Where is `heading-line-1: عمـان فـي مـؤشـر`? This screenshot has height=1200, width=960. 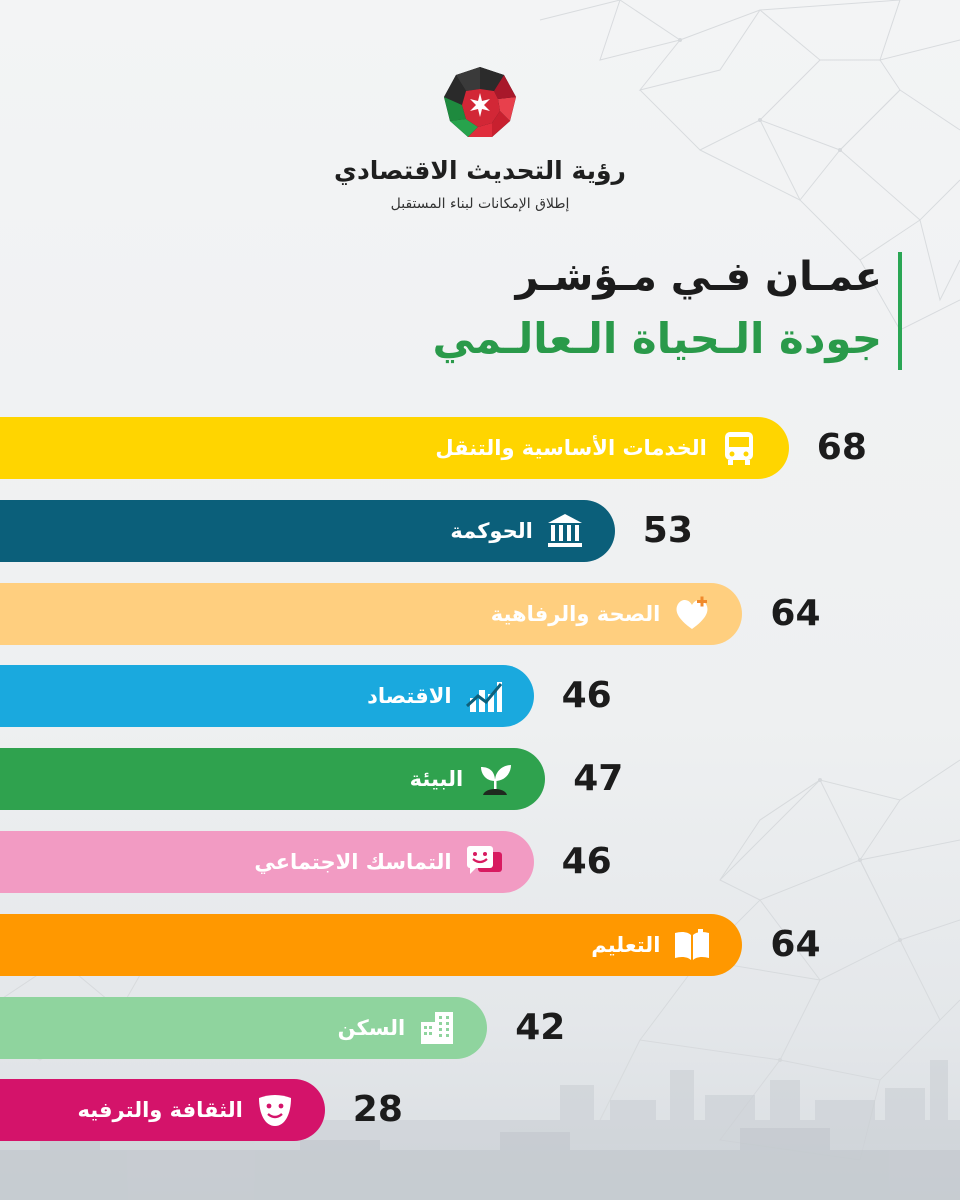 heading-line-1: عمـان فـي مـؤشـر is located at coordinates (698, 277).